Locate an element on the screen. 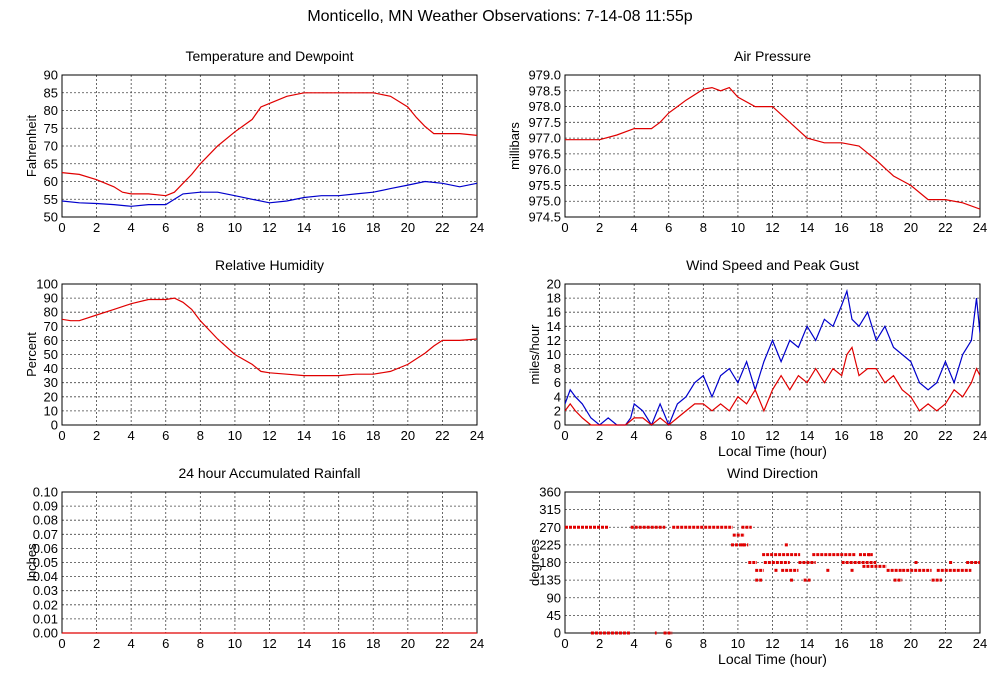 This screenshot has height=680, width=1000. panel-title: 24 hour Accumulated Rainfall is located at coordinates (269, 473).